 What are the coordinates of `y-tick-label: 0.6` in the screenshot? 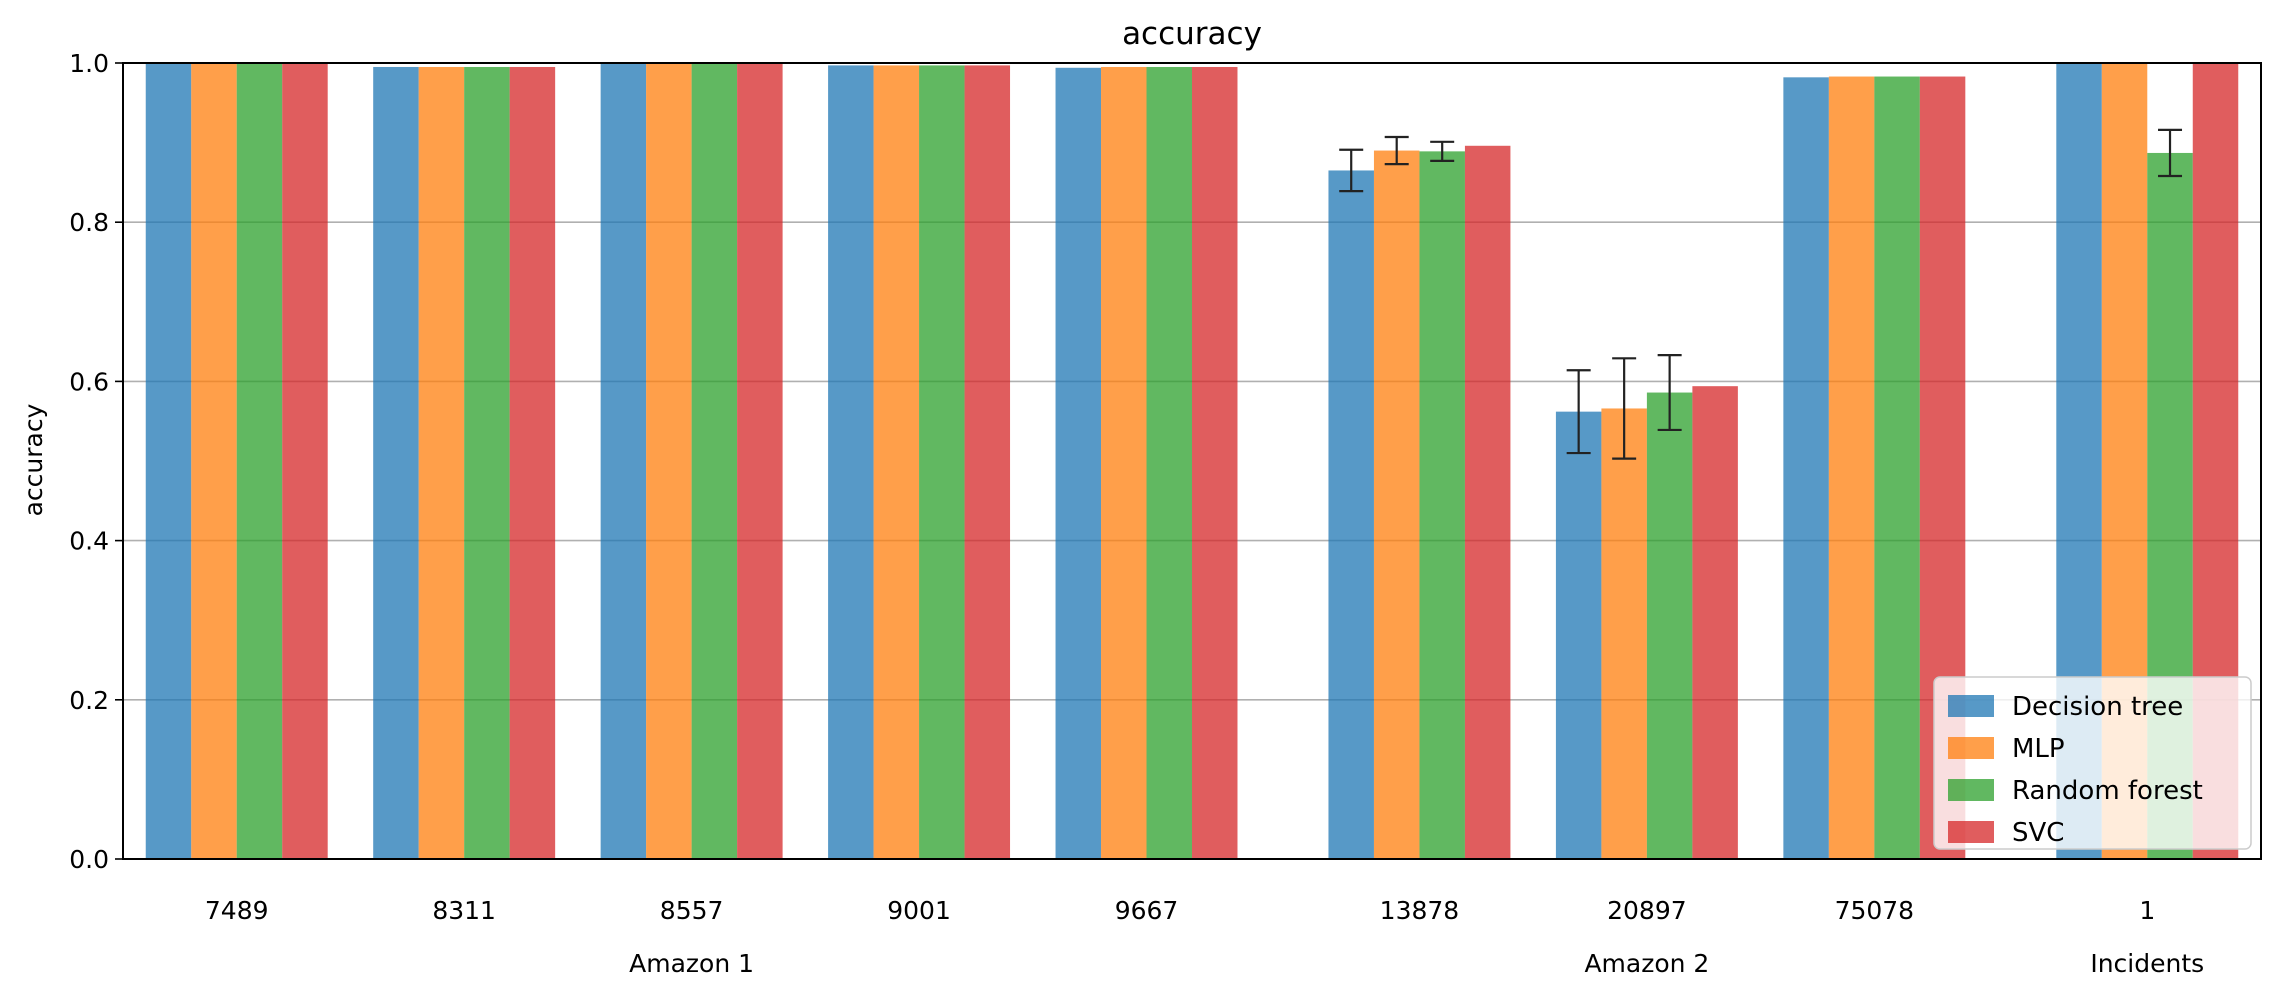 It's located at (89, 381).